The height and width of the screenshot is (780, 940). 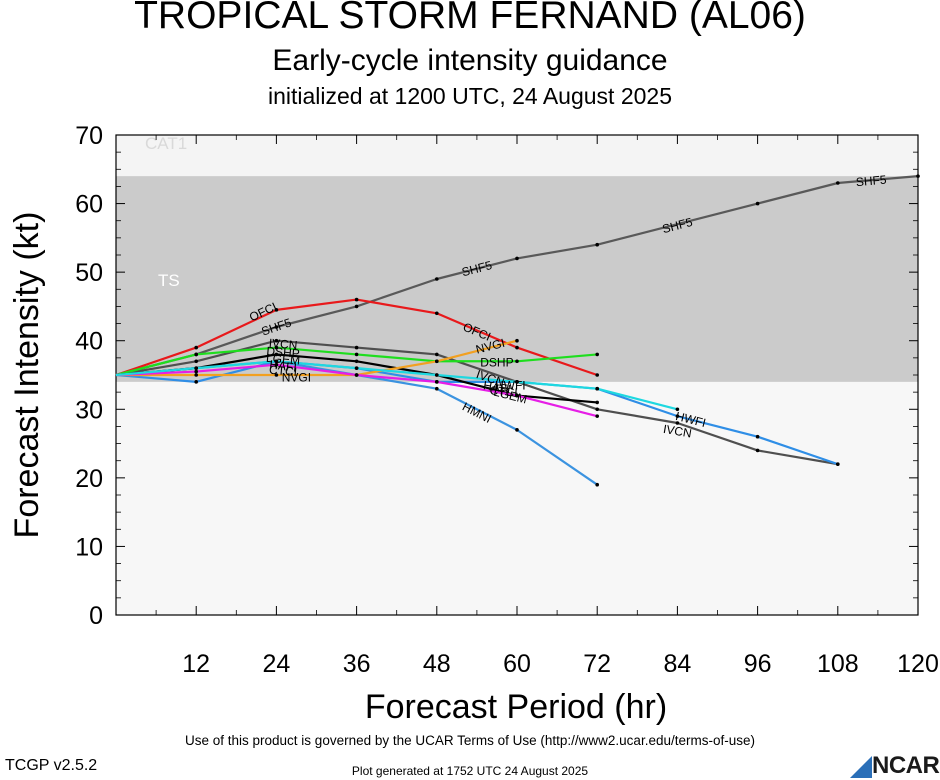 I want to click on series-label-hwfi: HWFI, so click(x=510, y=385).